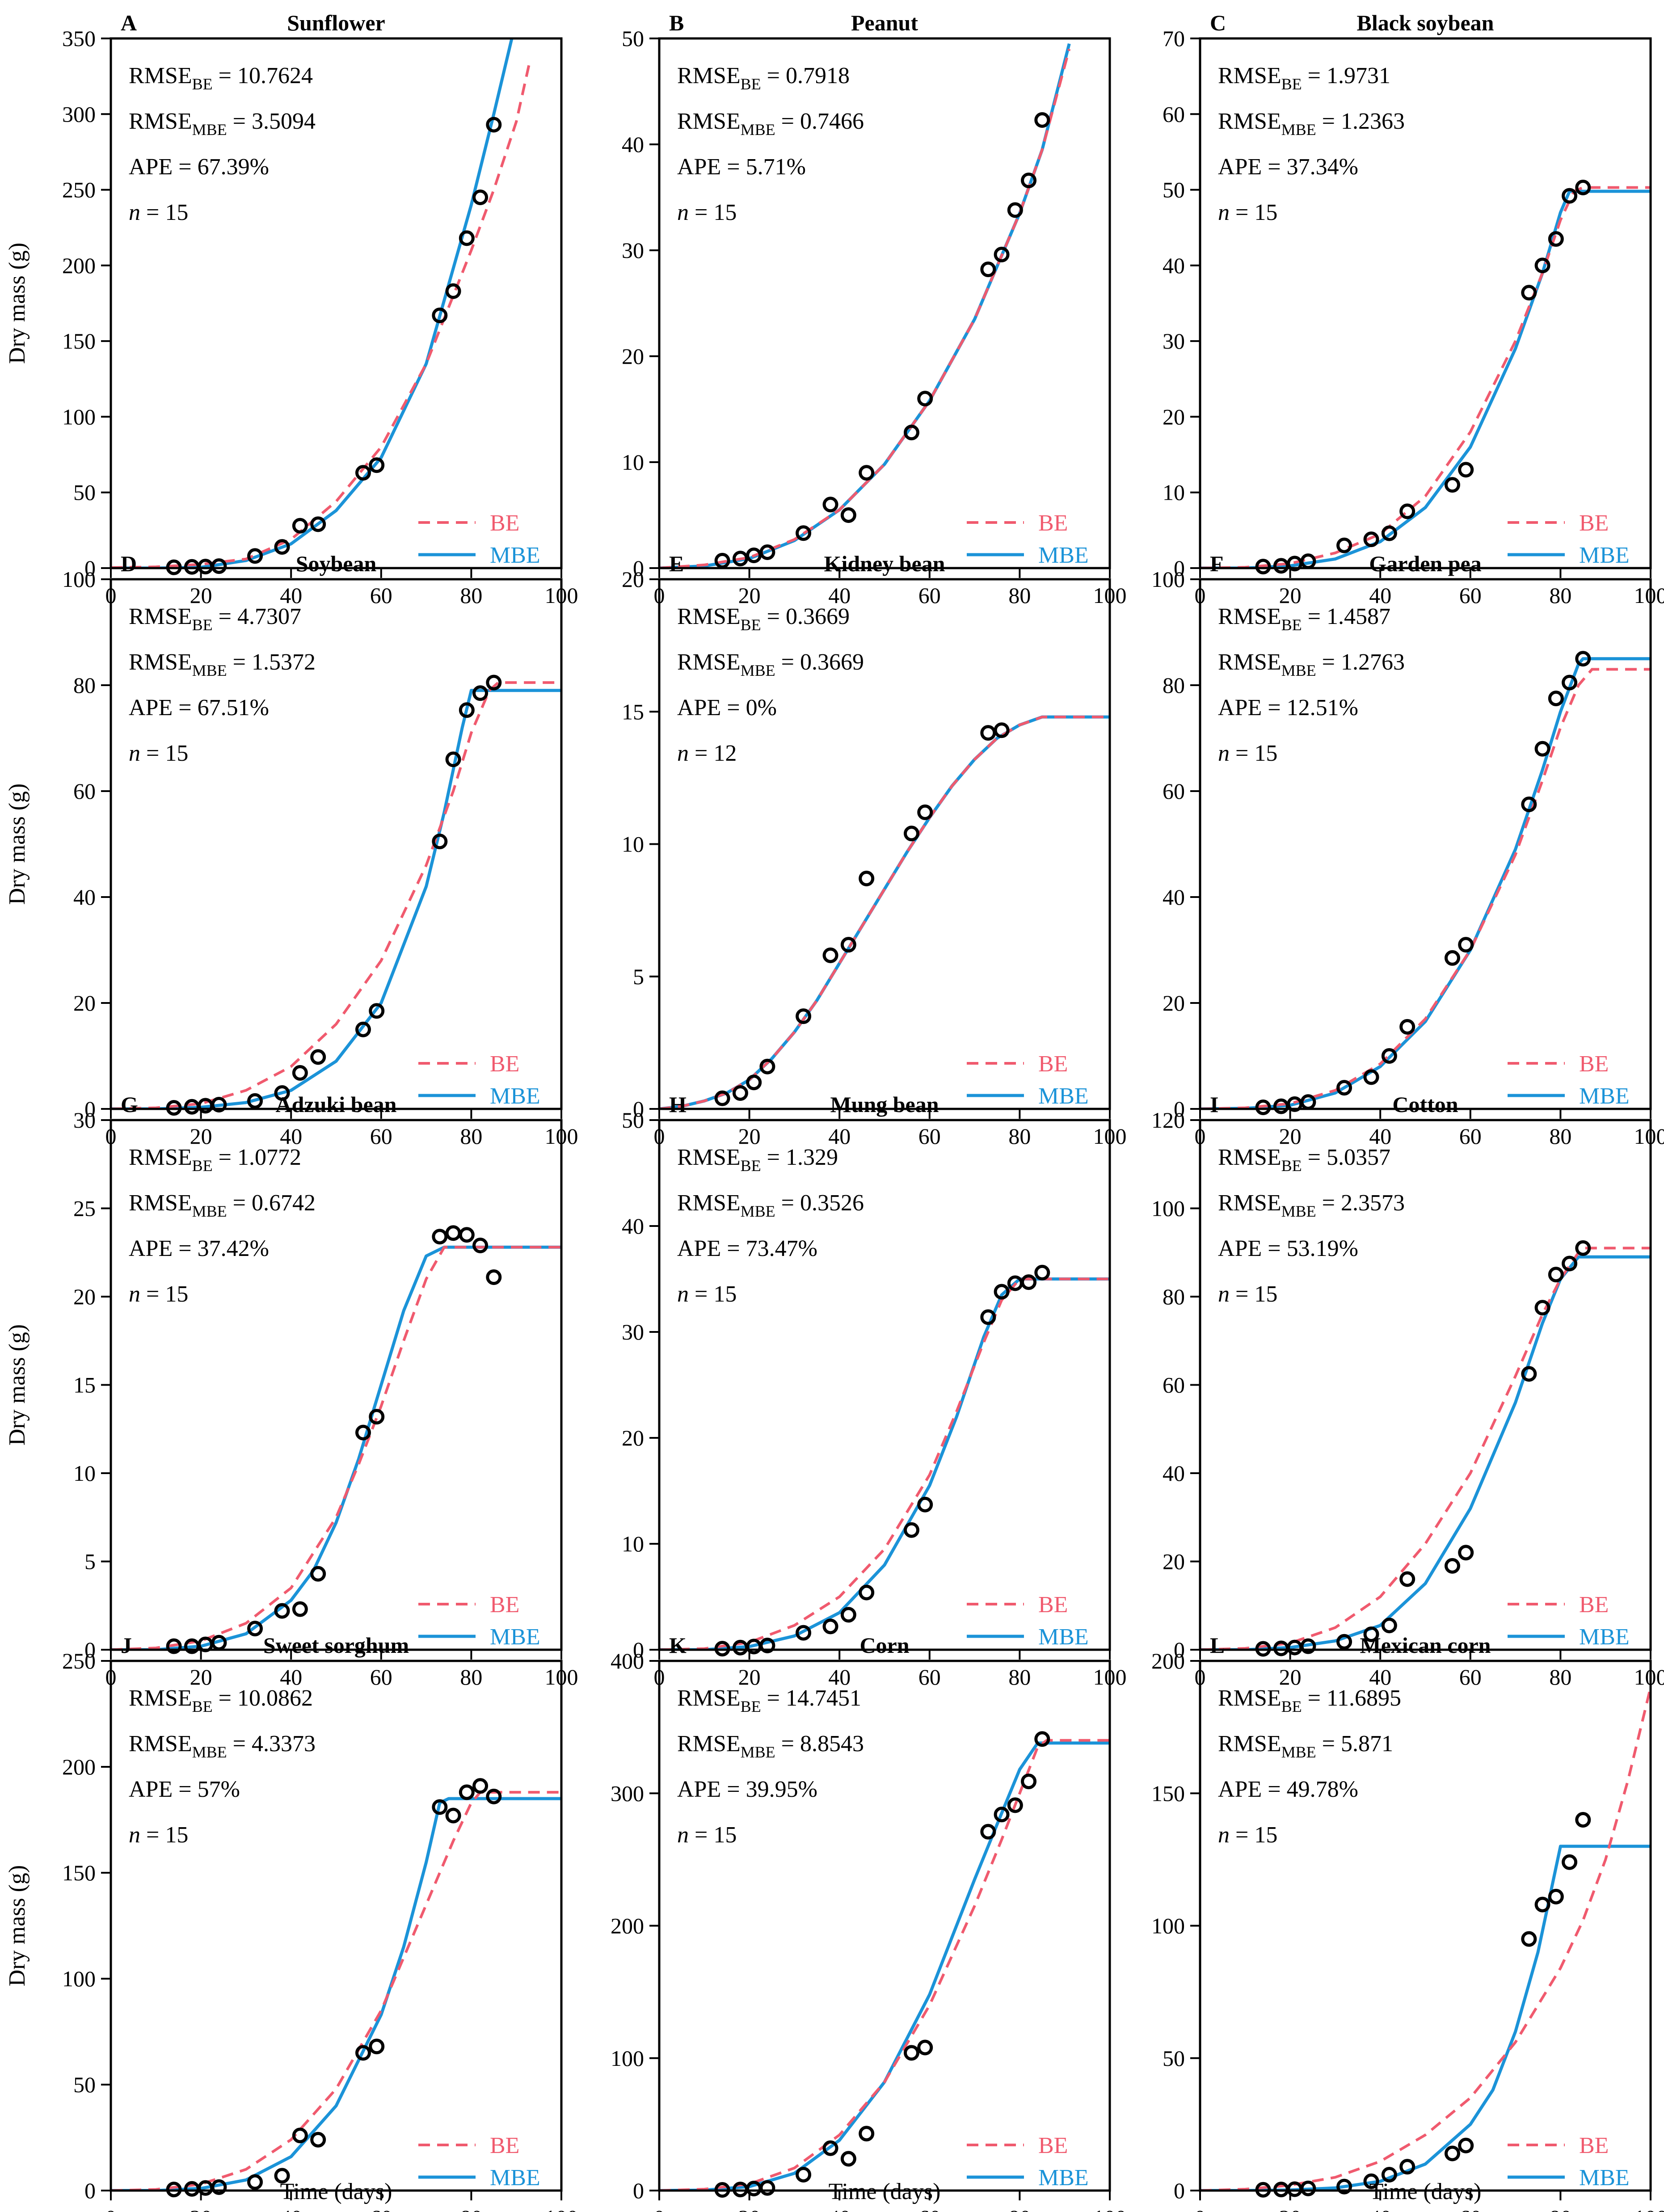  What do you see at coordinates (1174, 341) in the screenshot?
I see `y-tick-label: 30` at bounding box center [1174, 341].